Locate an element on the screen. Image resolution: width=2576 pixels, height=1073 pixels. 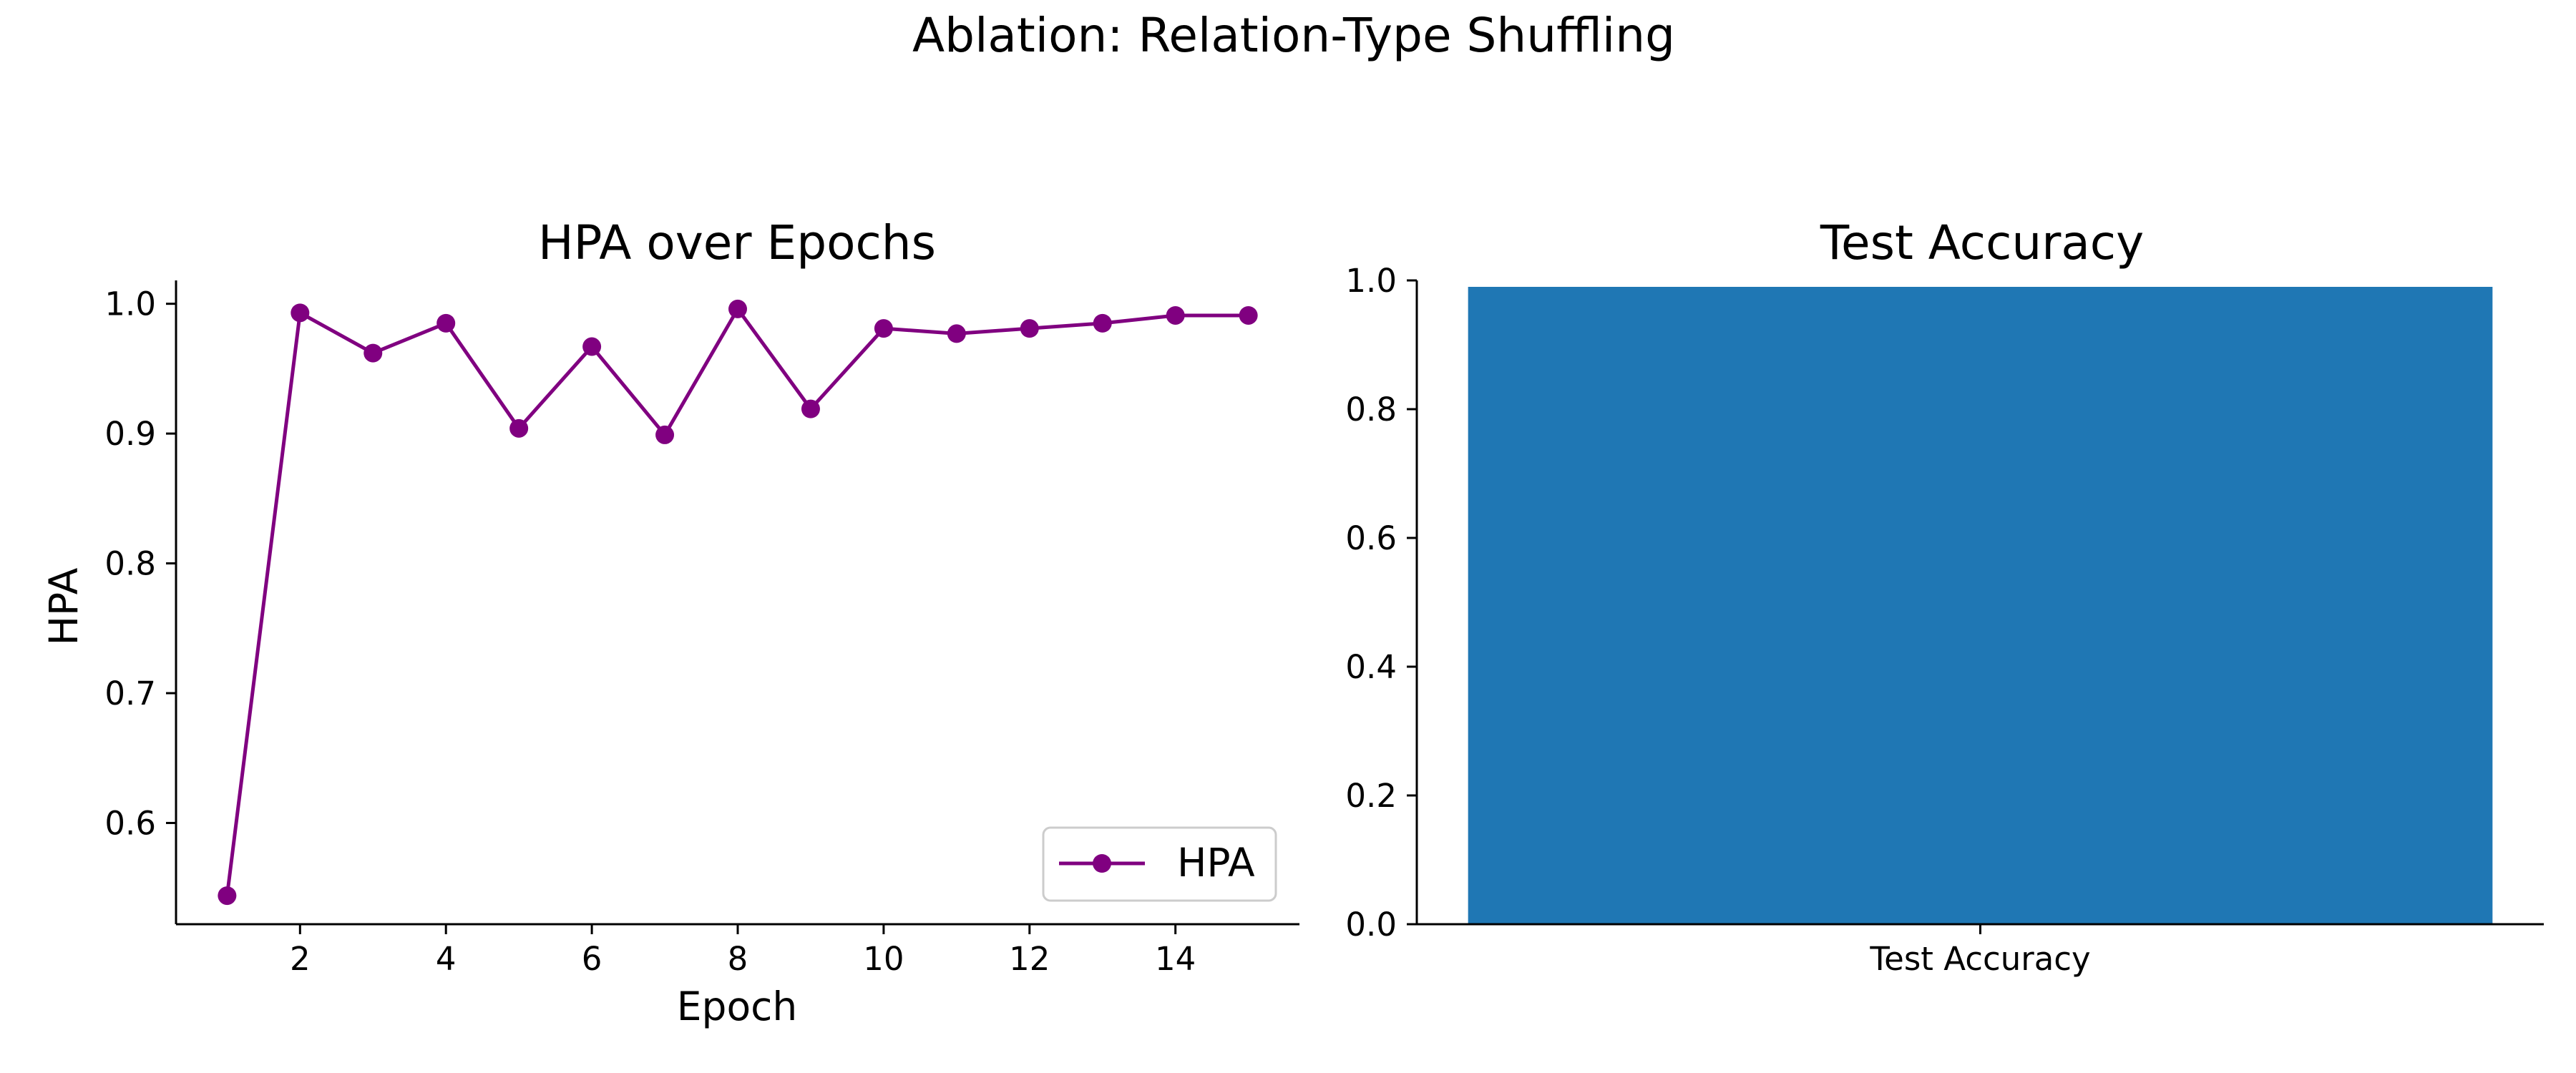
y-tick-label: 0.4 is located at coordinates (1371, 667).